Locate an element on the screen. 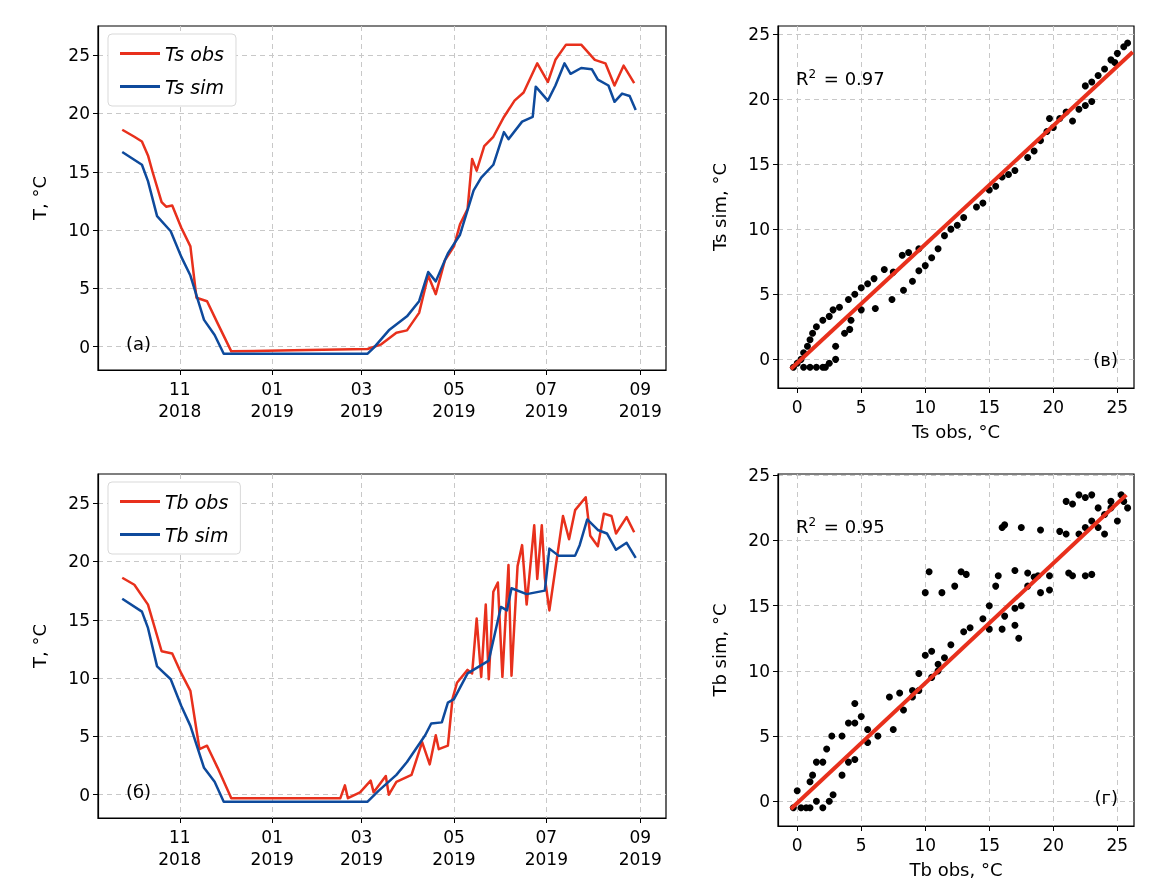 The image size is (1154, 889). y-axis-title: Ts sim, °C is located at coordinates (719, 207).